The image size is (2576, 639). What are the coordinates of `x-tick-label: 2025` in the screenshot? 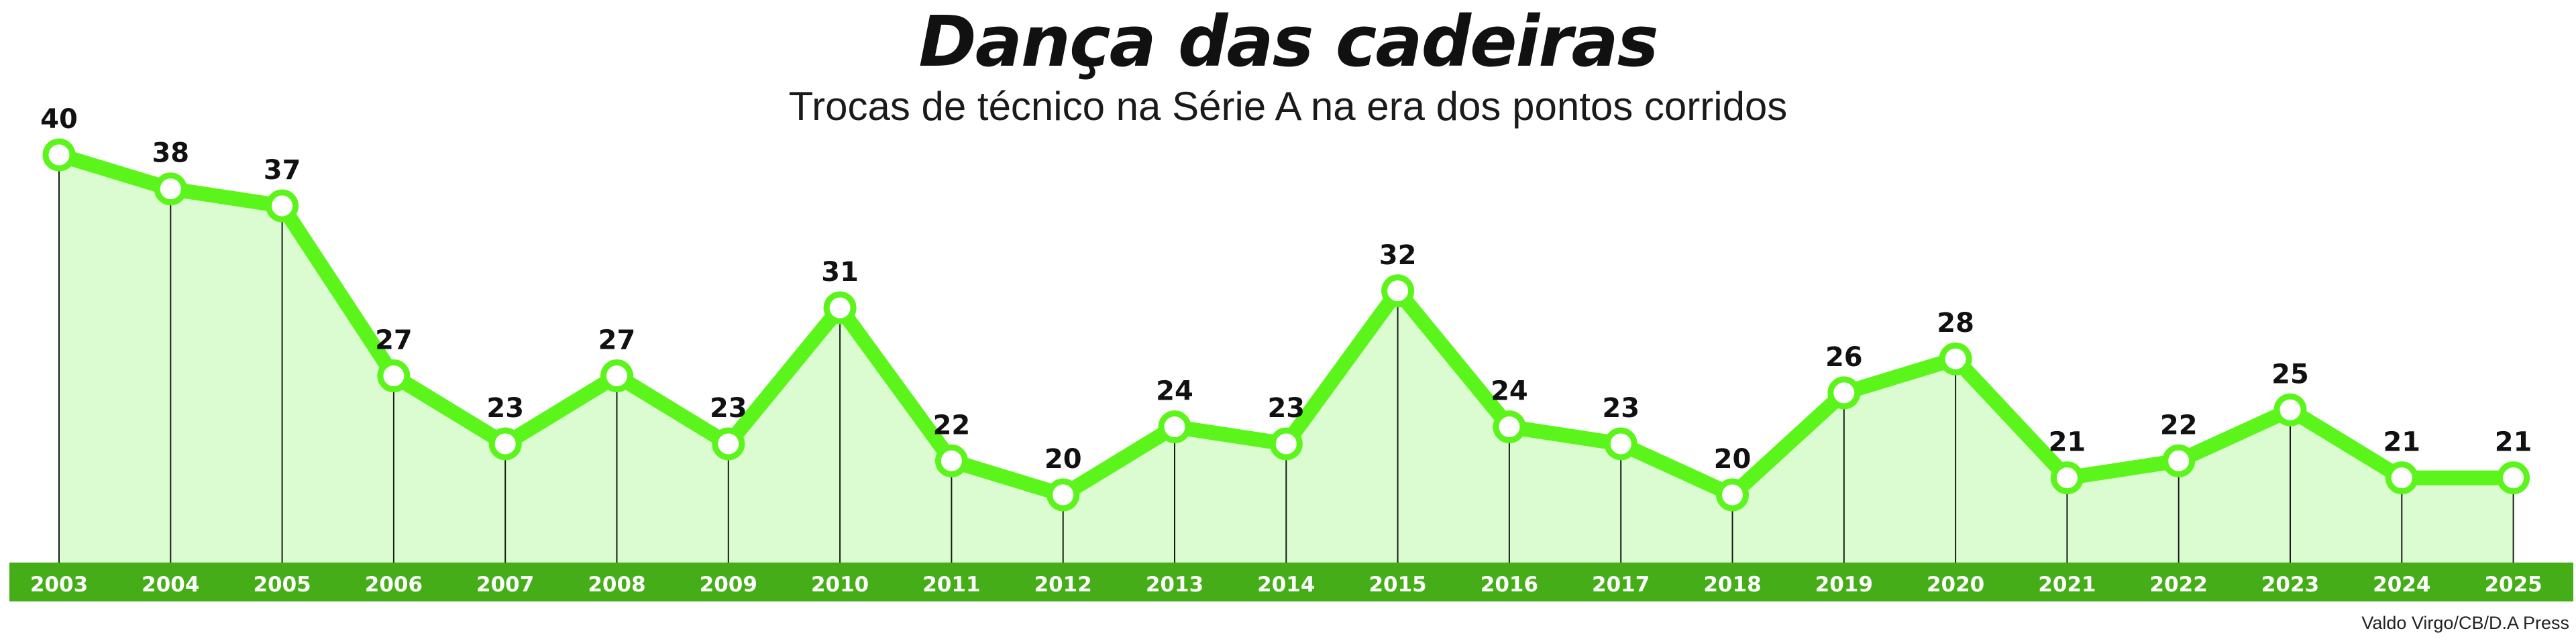 It's located at (2513, 585).